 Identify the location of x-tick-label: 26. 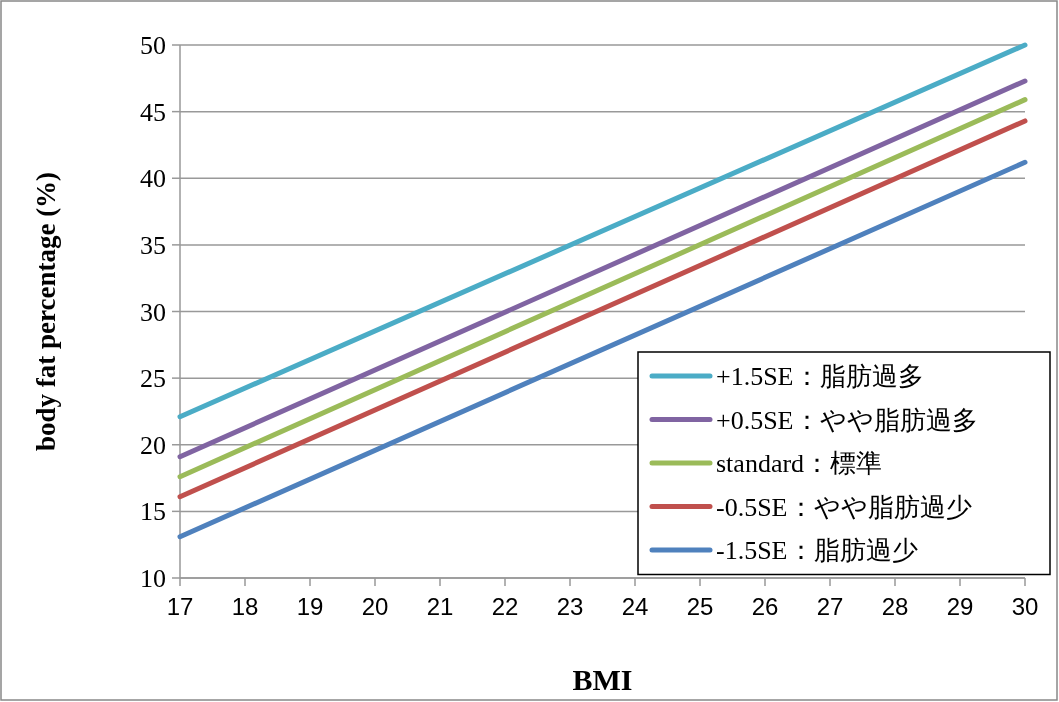
(765, 606).